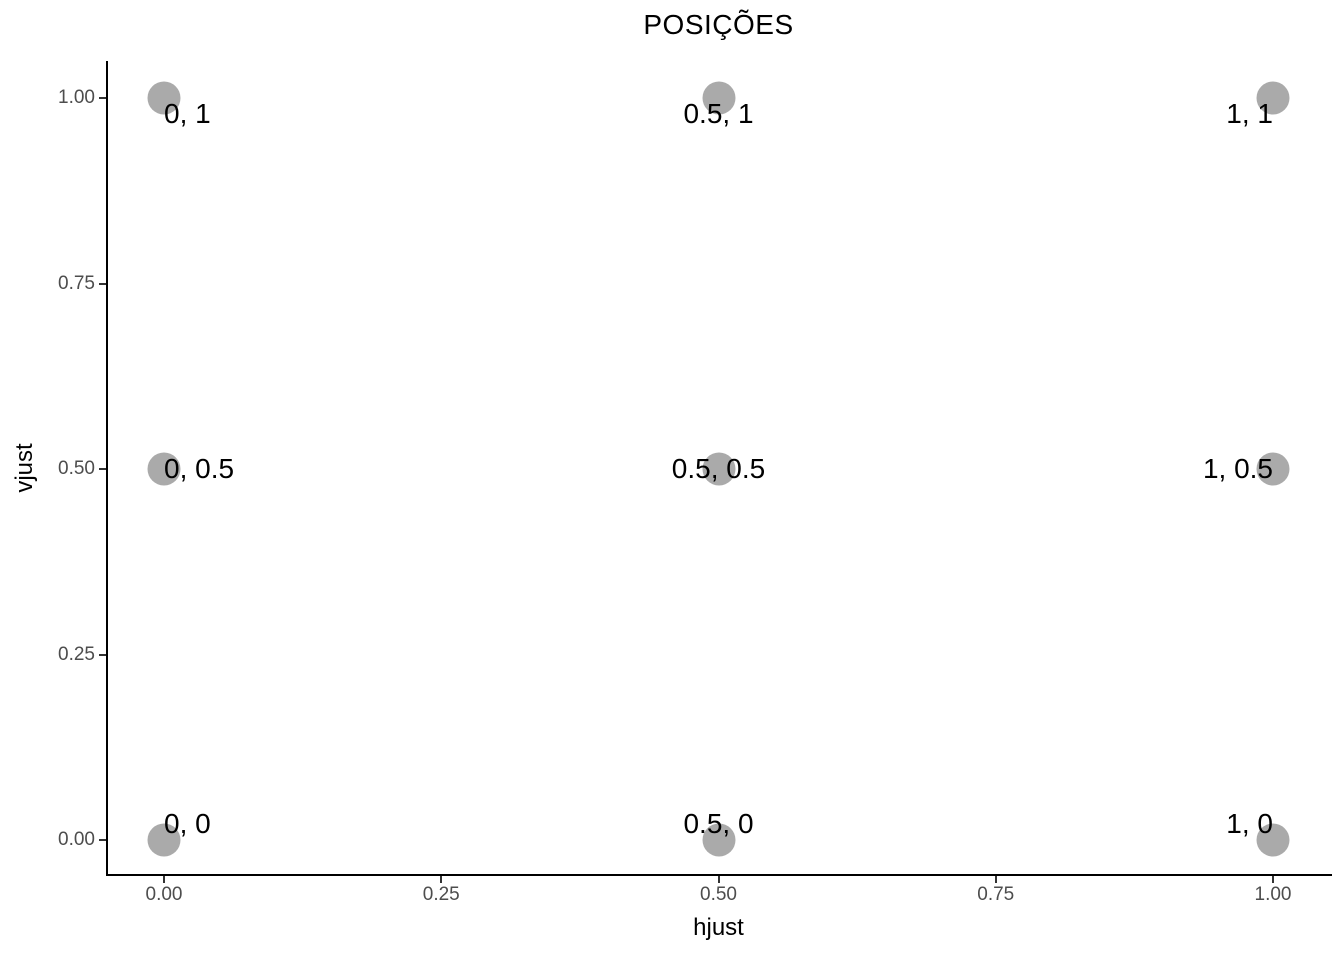  Describe the element at coordinates (718, 927) in the screenshot. I see `x-axis-title: hjust` at that location.